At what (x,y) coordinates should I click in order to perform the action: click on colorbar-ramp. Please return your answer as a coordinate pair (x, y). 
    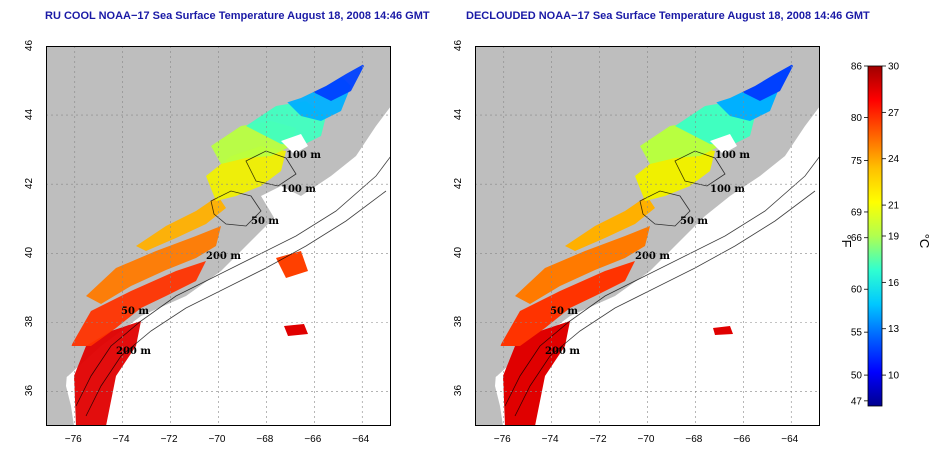
    Looking at the image, I should click on (875, 236).